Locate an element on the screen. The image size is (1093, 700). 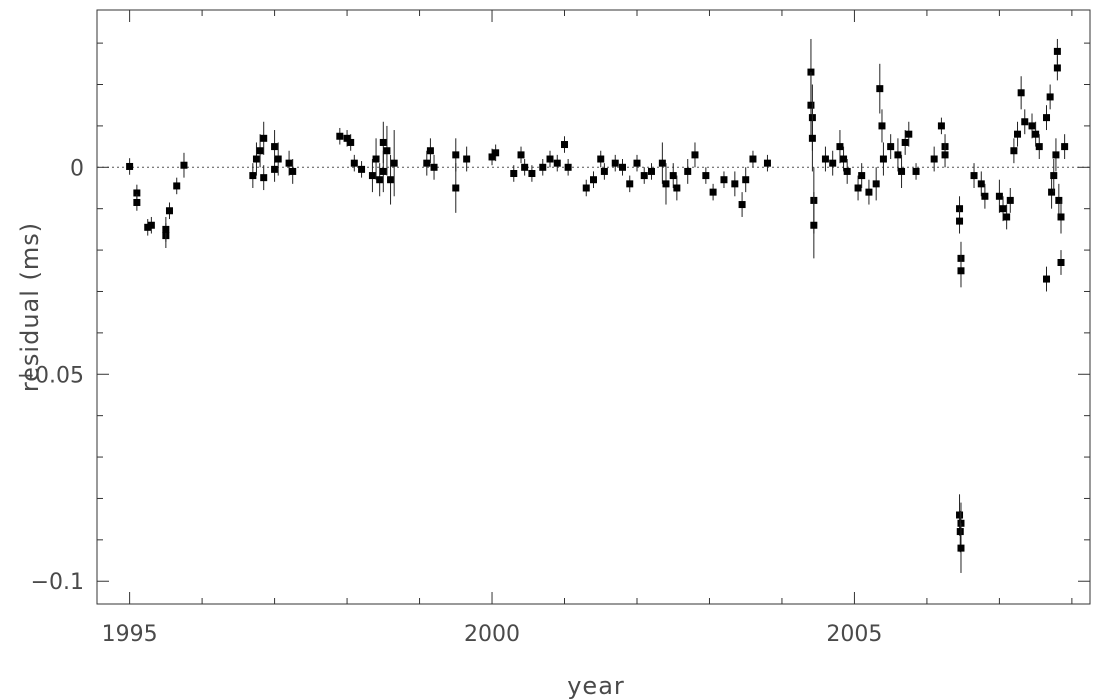
x-axis-label: year is located at coordinates (596, 686).